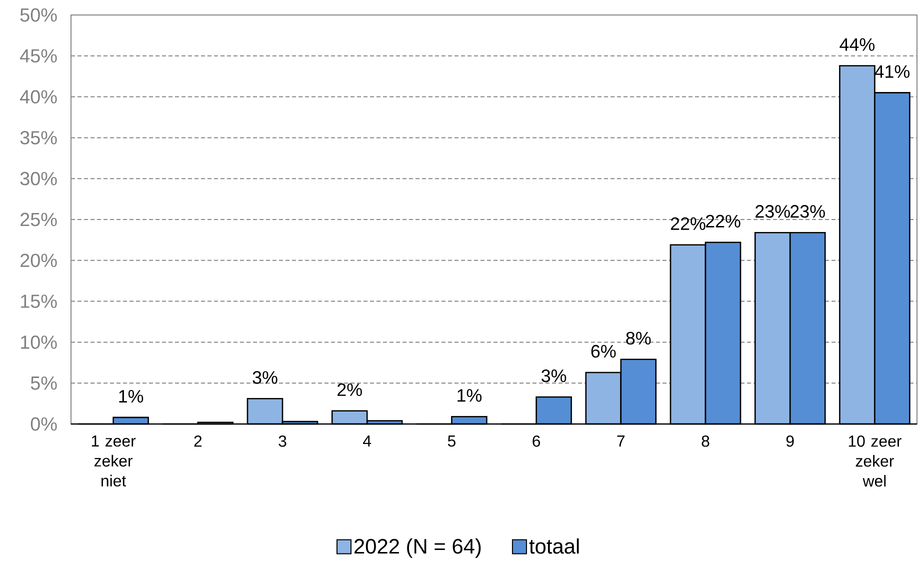 Image resolution: width=919 pixels, height=567 pixels. Describe the element at coordinates (43, 424) in the screenshot. I see `y-tick-label: 0%` at that location.